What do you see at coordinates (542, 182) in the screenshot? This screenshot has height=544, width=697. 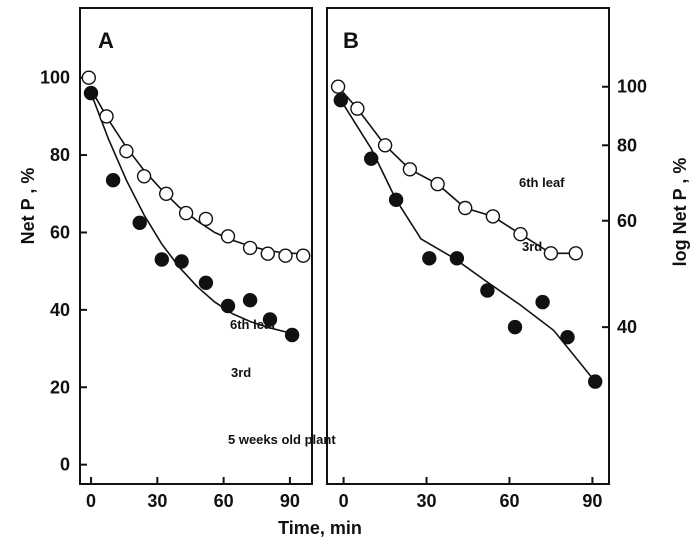 I see `panel-b-series-label-6th-leaf: 6th leaf` at bounding box center [542, 182].